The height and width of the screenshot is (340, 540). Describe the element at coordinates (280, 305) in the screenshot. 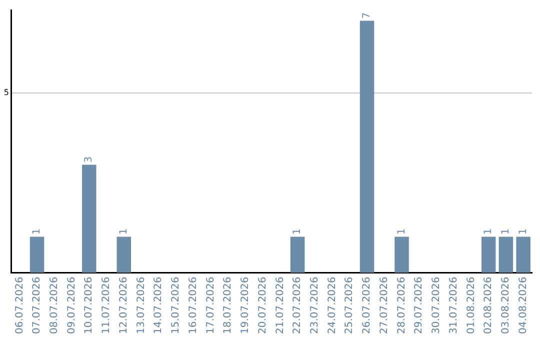

I see `x-tick-label: 21.07.2026` at that location.